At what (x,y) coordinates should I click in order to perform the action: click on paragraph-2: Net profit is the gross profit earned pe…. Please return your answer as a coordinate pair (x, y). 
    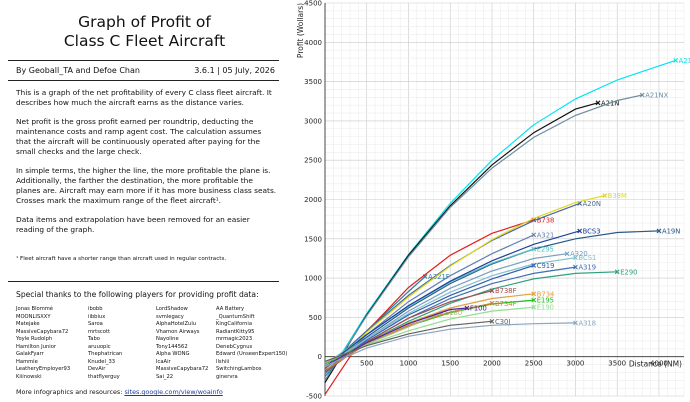
    Looking at the image, I should click on (139, 136).